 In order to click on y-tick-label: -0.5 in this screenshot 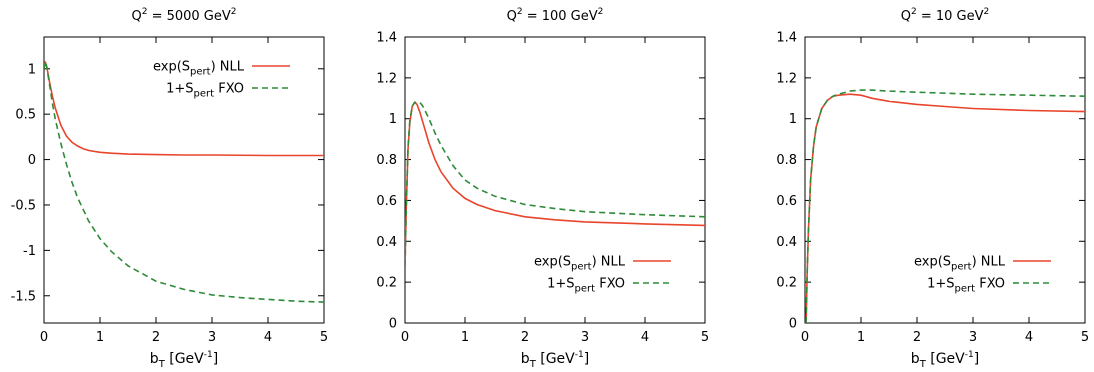, I will do `click(23, 205)`.